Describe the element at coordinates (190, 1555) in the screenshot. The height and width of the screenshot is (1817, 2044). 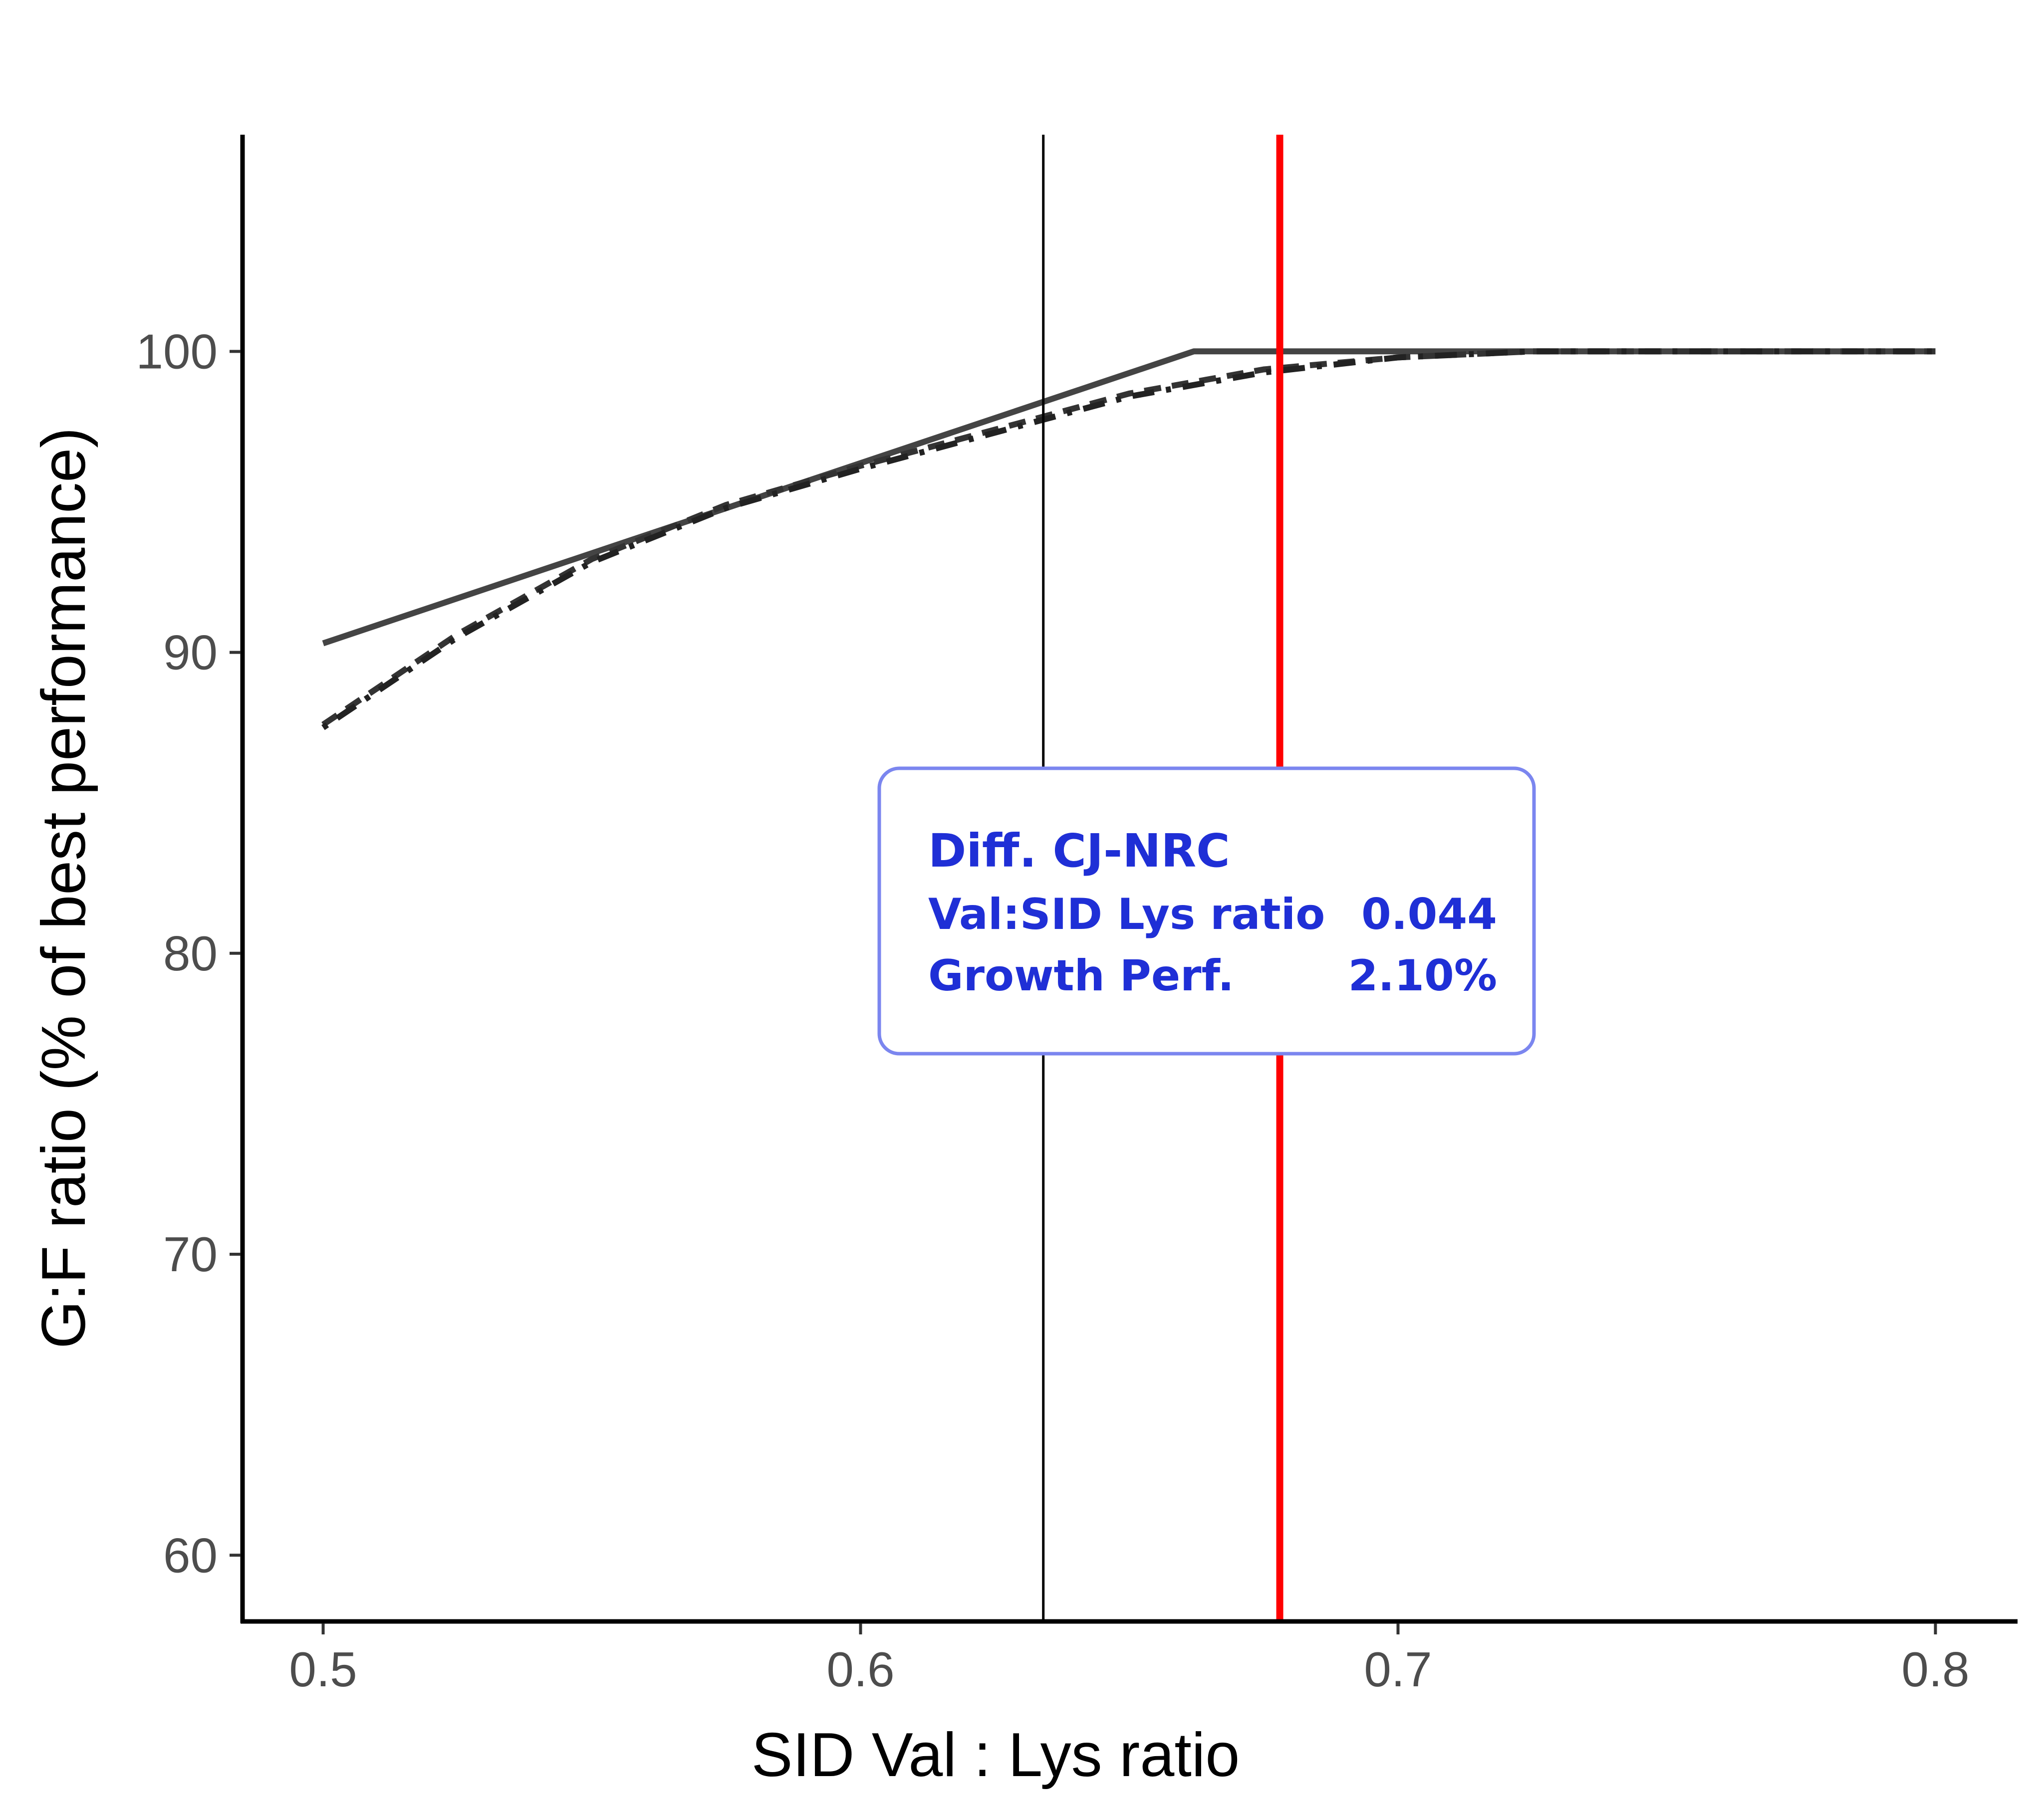
I see `y-tick-label: 60` at that location.